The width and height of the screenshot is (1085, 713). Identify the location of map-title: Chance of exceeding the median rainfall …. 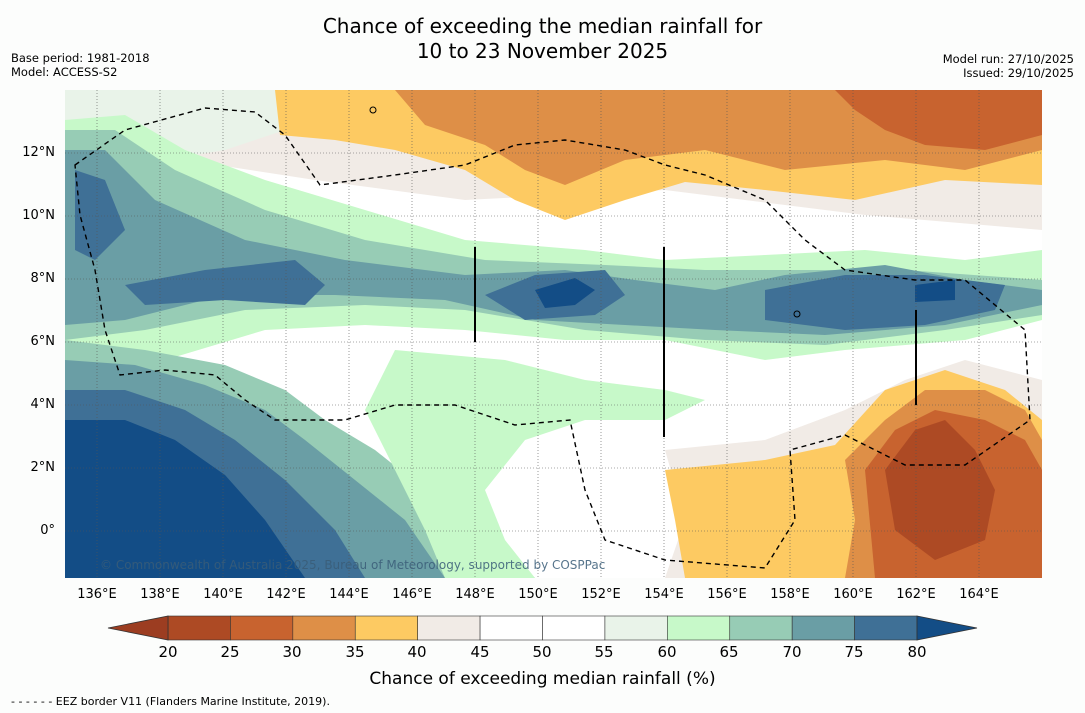
(542, 39).